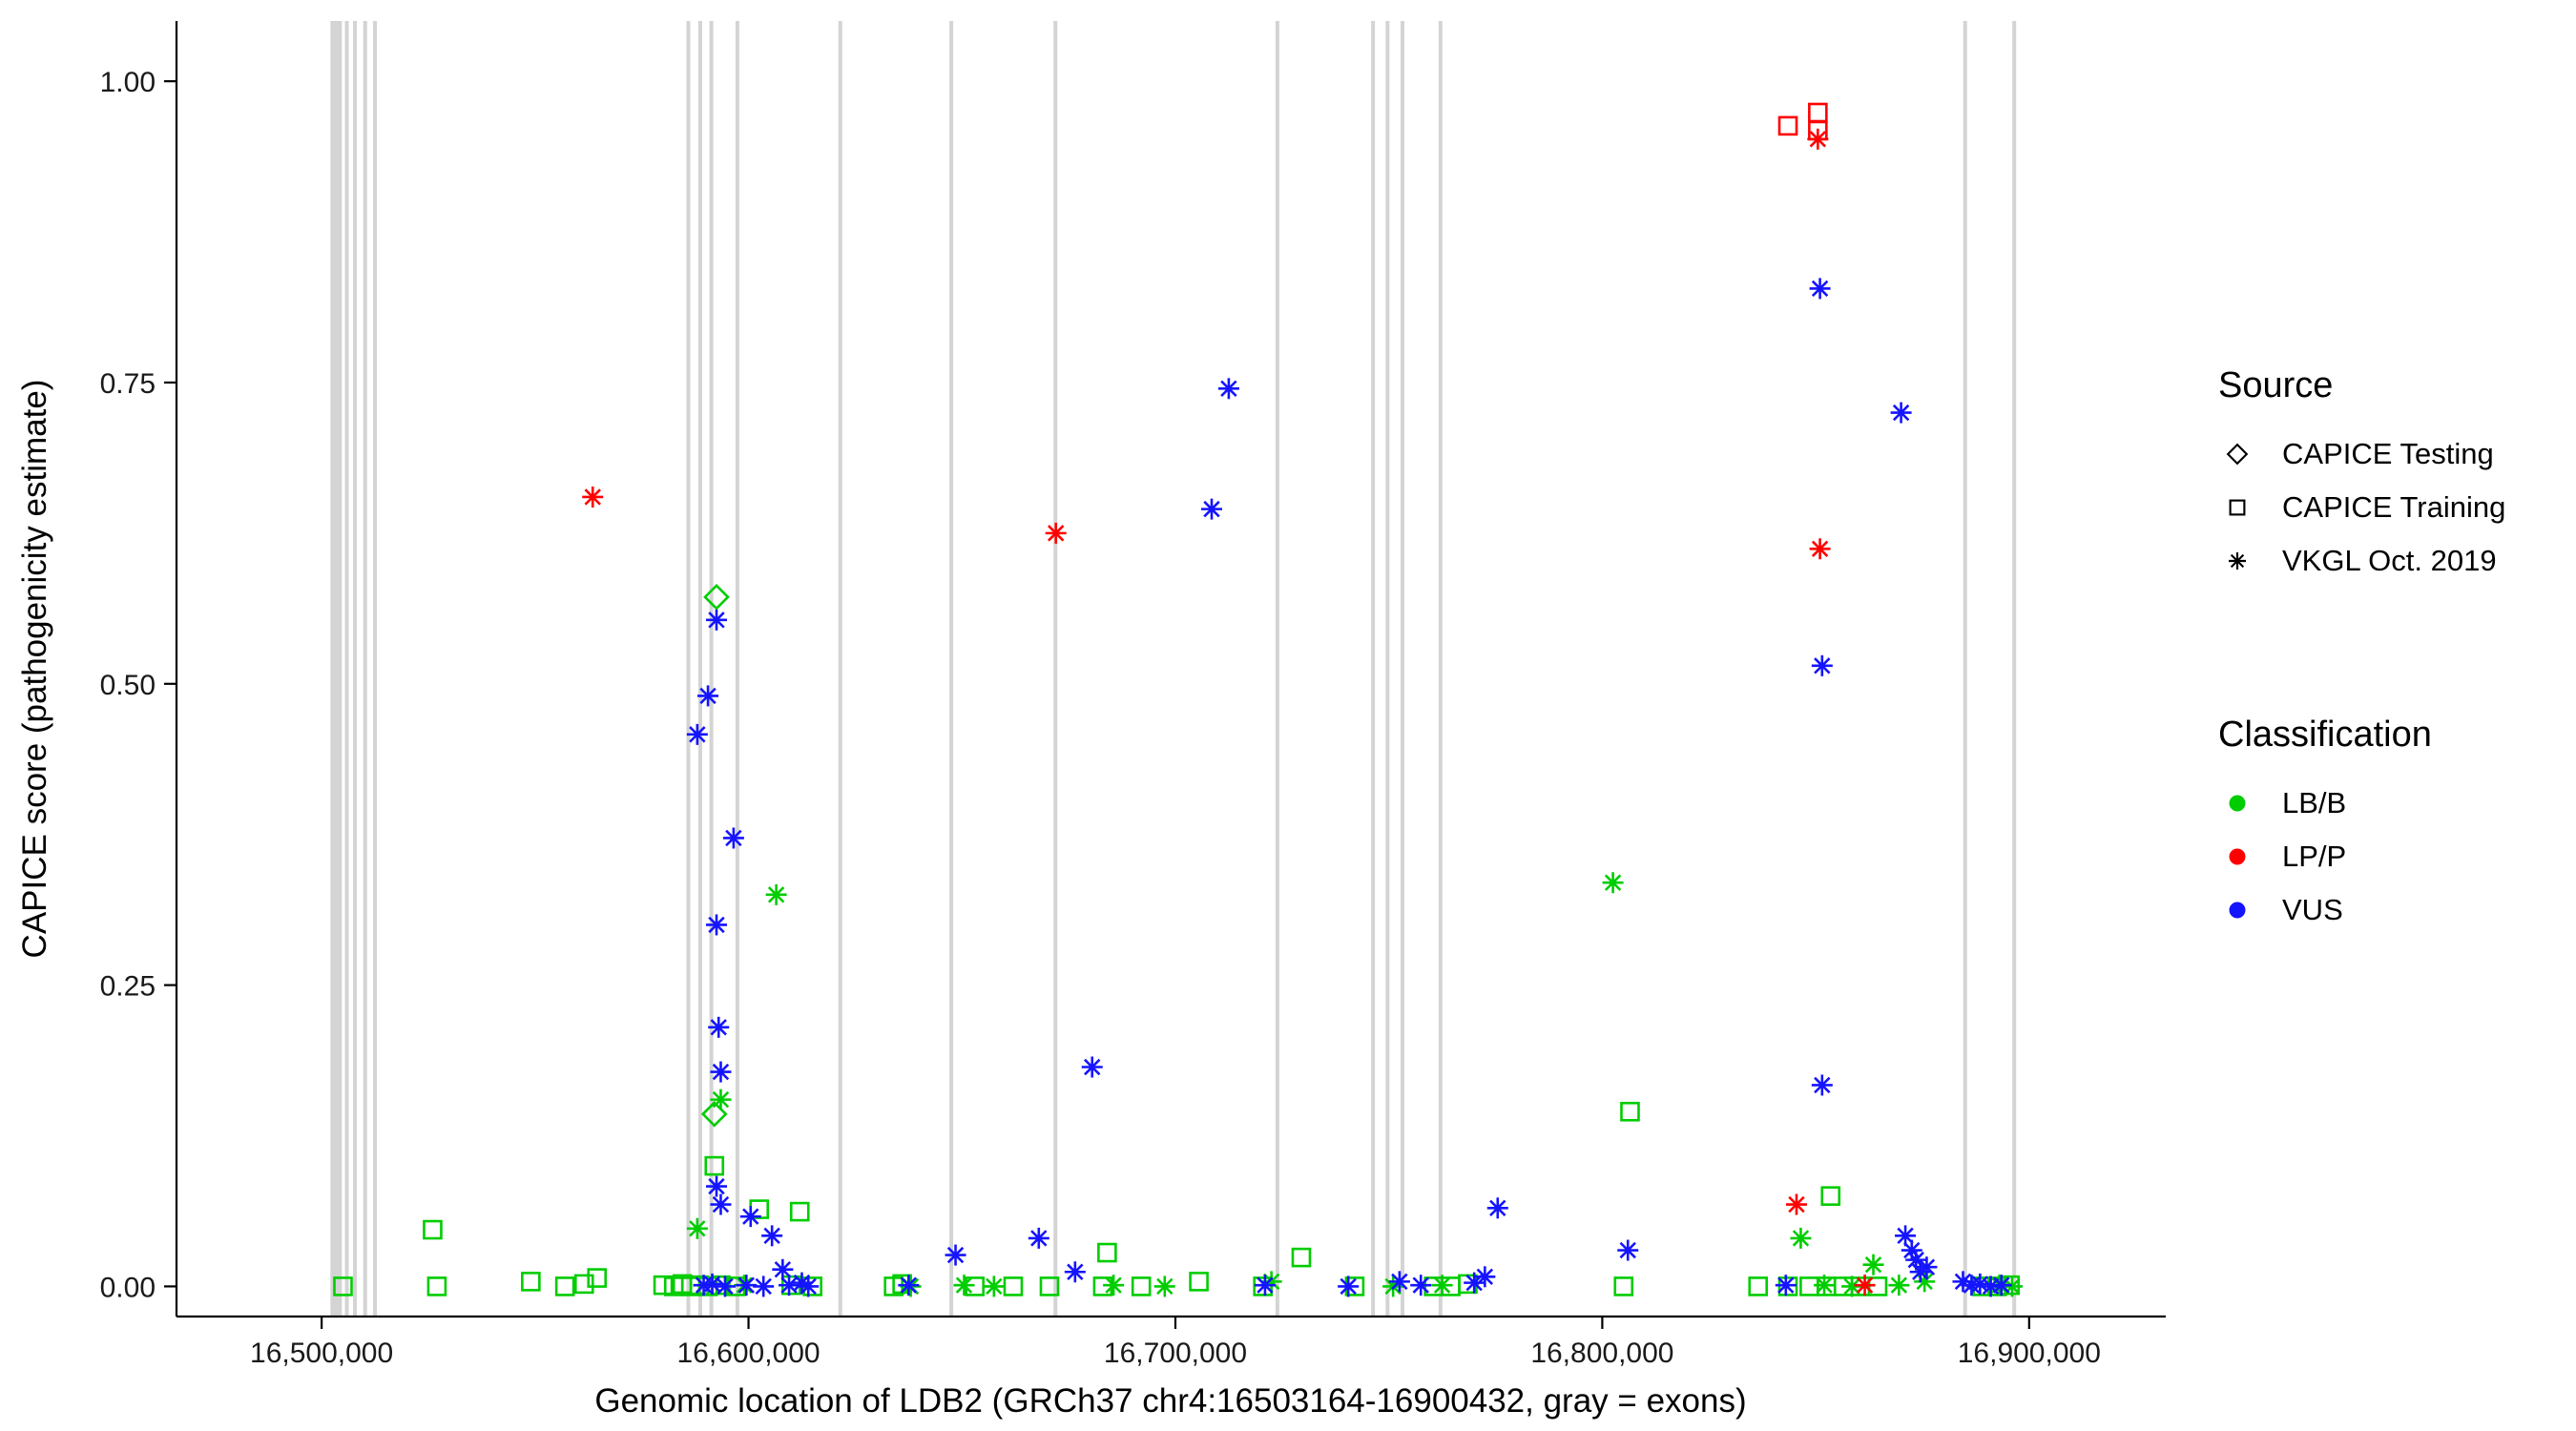 This screenshot has height=1431, width=2576. Describe the element at coordinates (2367, 507) in the screenshot. I see `legend-item-capice-training: CAPICE Training` at that location.